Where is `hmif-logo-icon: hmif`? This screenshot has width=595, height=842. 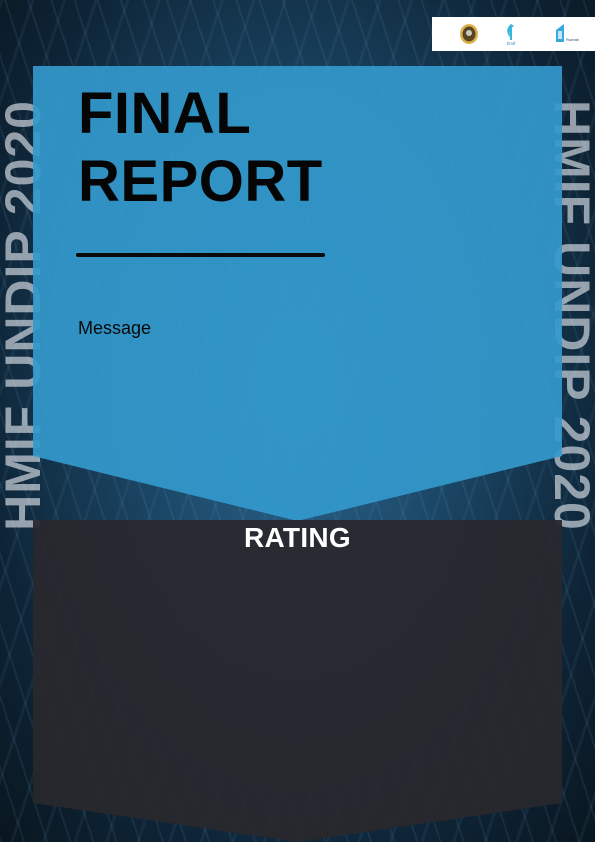
hmif-logo-icon: hmif is located at coordinates (511, 35).